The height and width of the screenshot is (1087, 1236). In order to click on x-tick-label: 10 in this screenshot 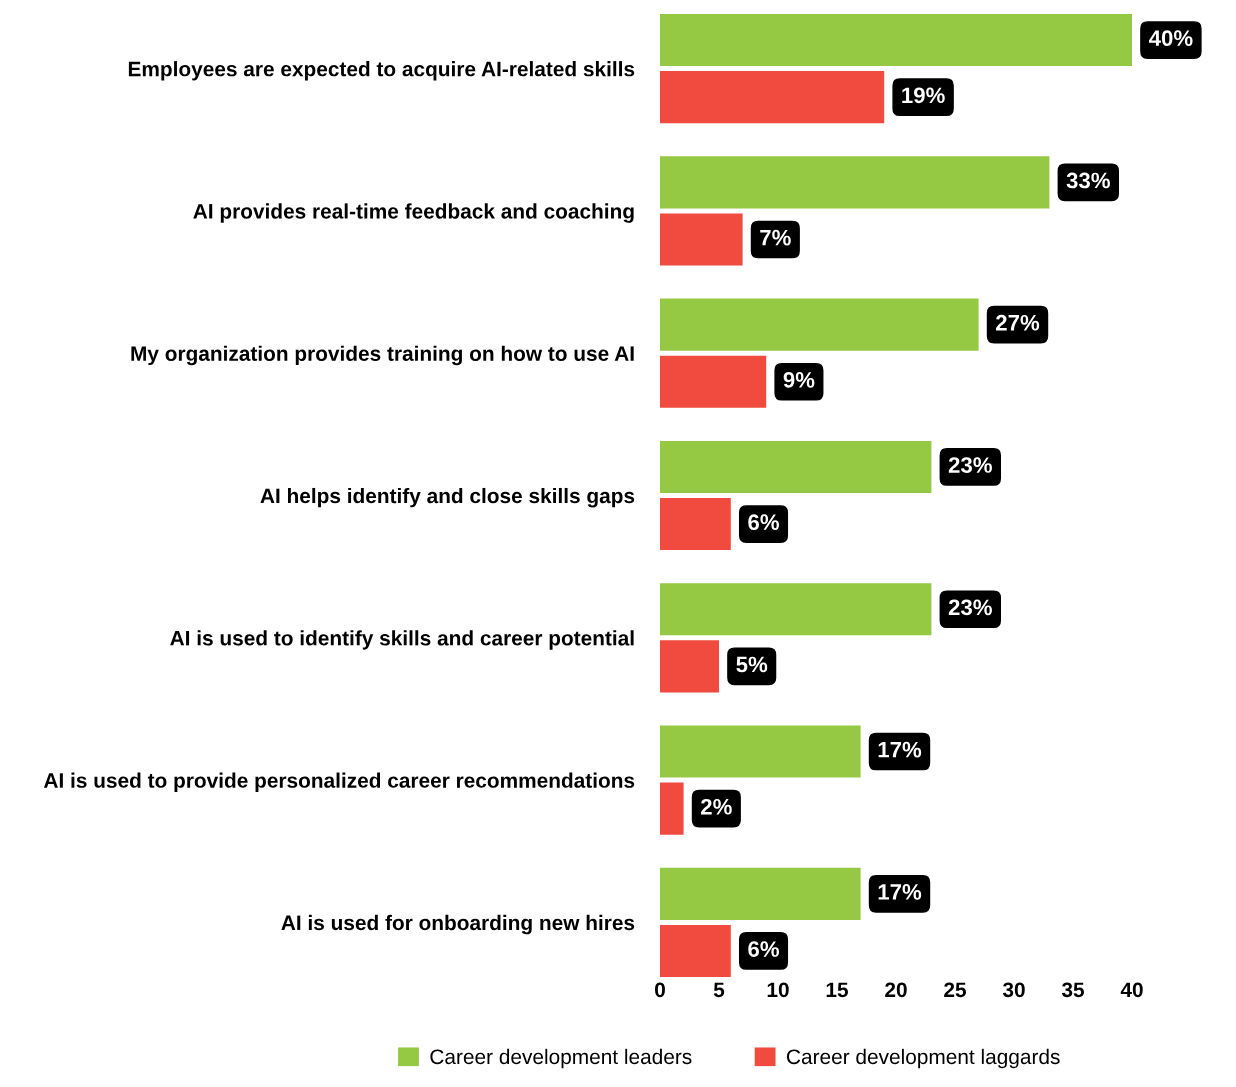, I will do `click(778, 990)`.